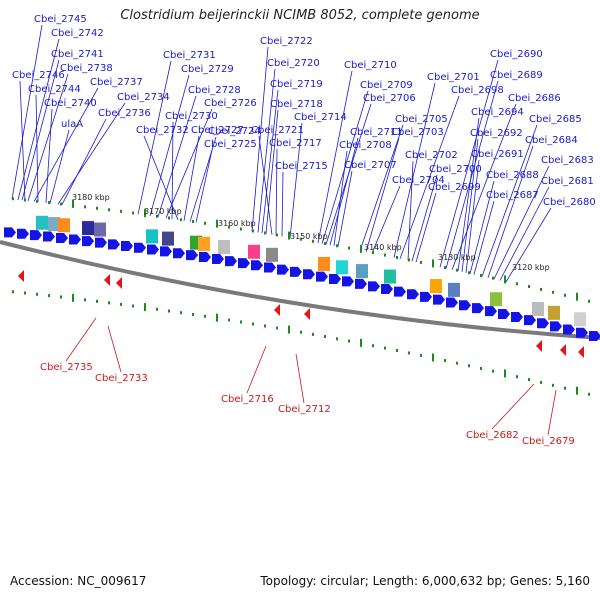  Describe the element at coordinates (189, 55) in the screenshot. I see `gene-label: Cbei_2731` at that location.